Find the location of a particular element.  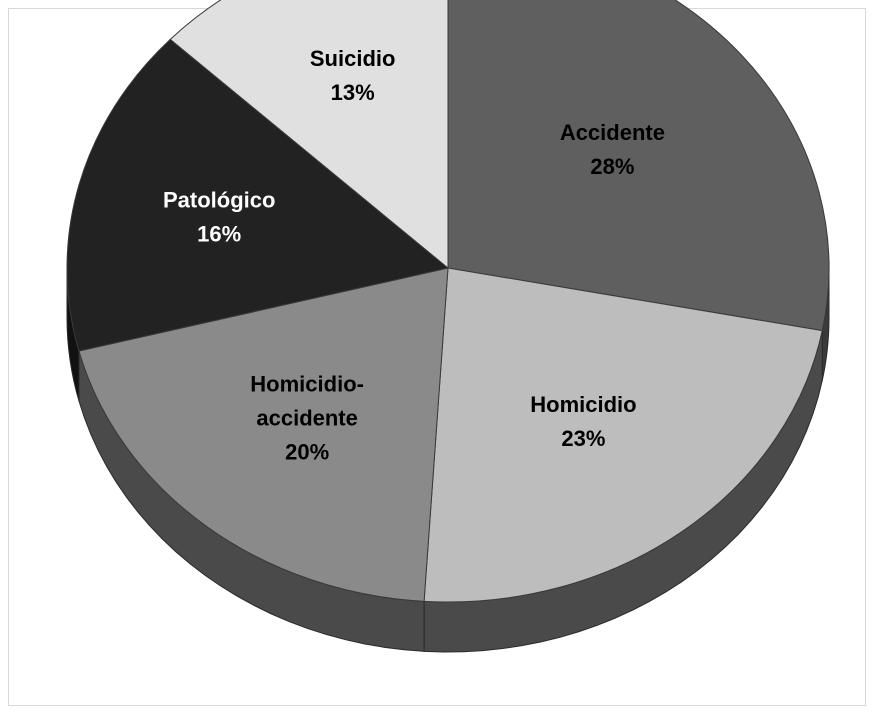

data-label-value: 20% is located at coordinates (307, 451).